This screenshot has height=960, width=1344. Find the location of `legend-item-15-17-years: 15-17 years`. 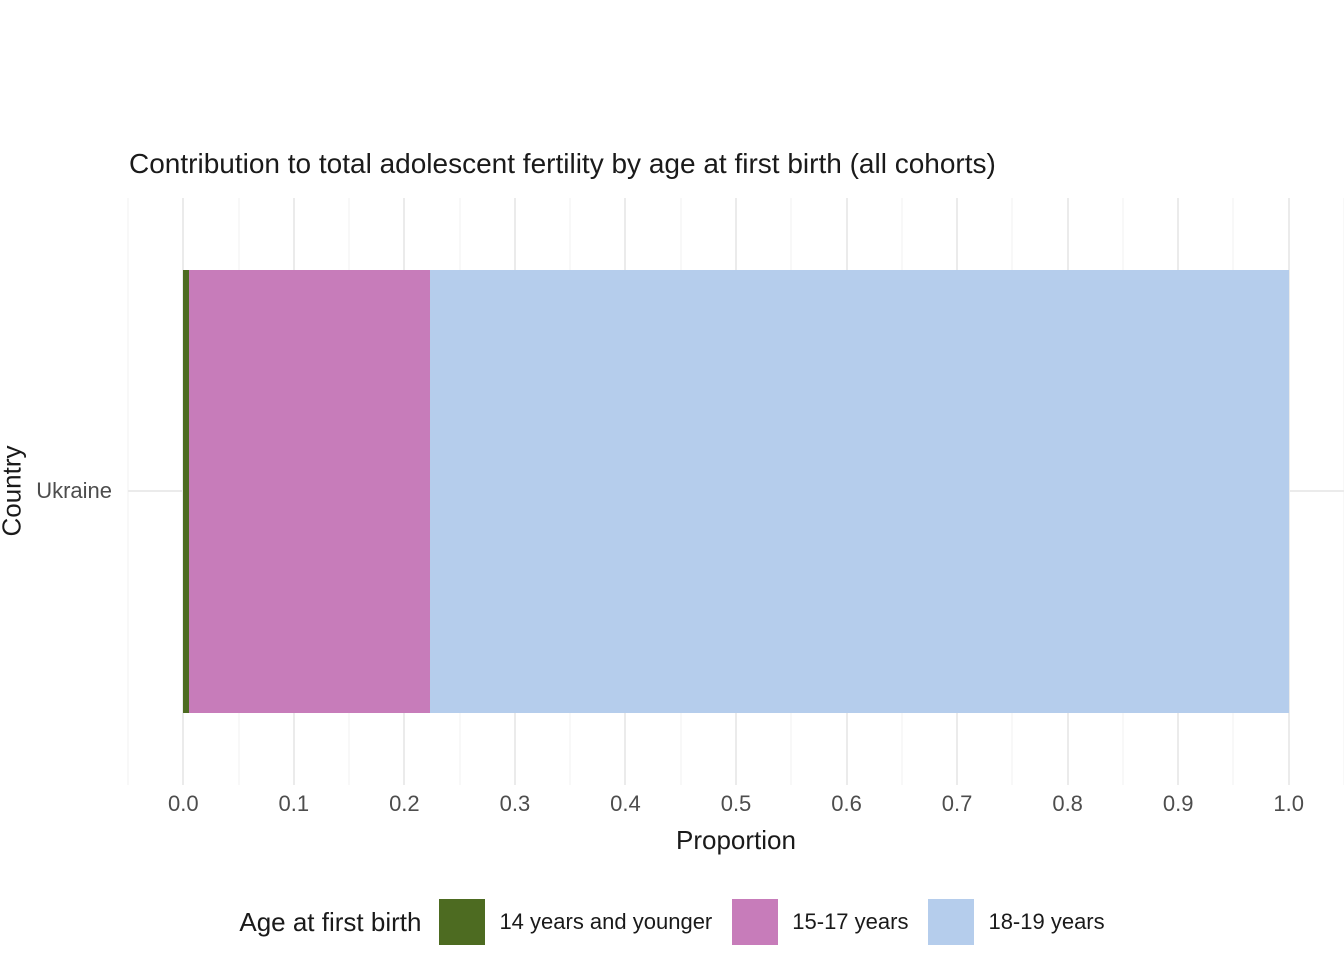

legend-item-15-17-years: 15-17 years is located at coordinates (820, 922).